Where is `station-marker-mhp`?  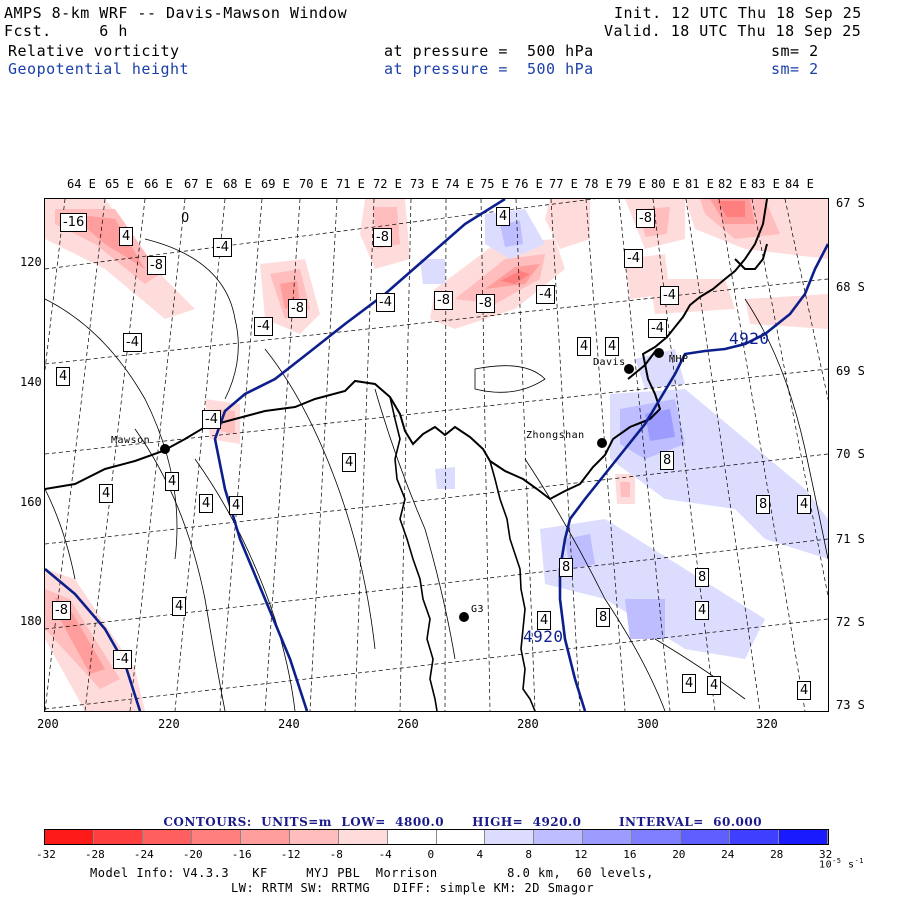 station-marker-mhp is located at coordinates (659, 353).